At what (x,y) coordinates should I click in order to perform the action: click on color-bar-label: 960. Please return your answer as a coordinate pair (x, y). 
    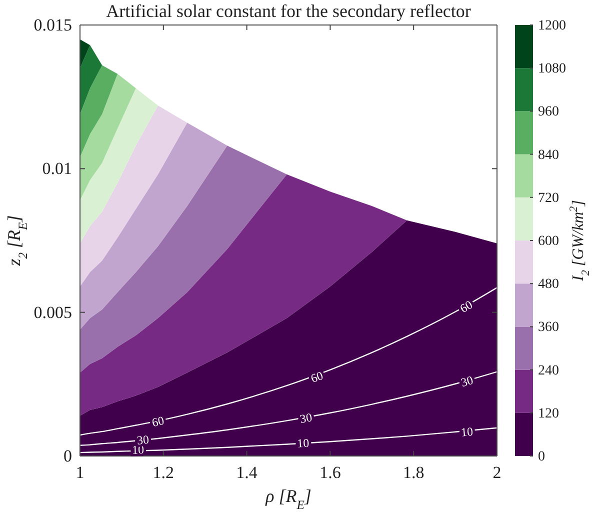
    Looking at the image, I should click on (548, 112).